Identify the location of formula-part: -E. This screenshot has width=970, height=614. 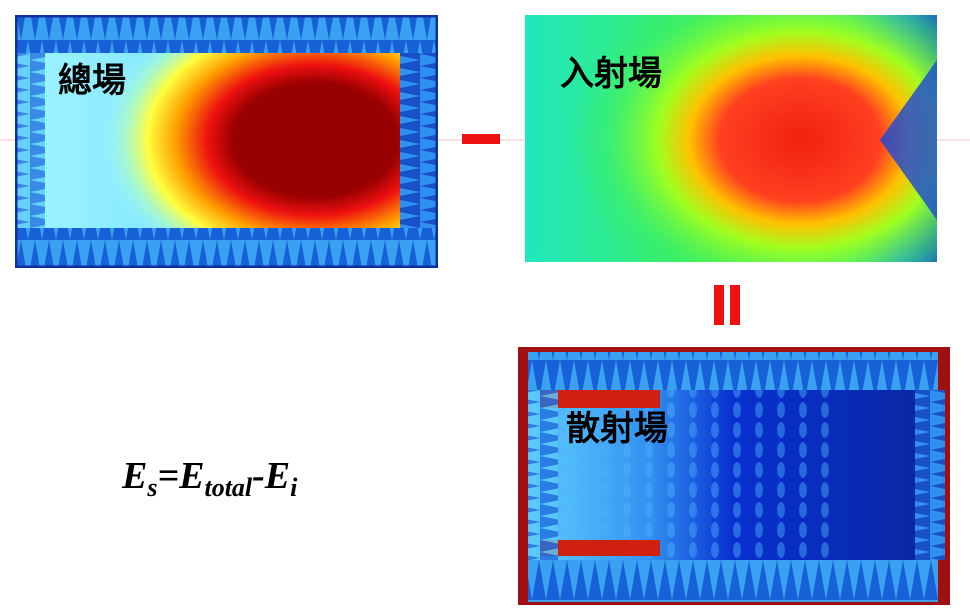
(271, 476).